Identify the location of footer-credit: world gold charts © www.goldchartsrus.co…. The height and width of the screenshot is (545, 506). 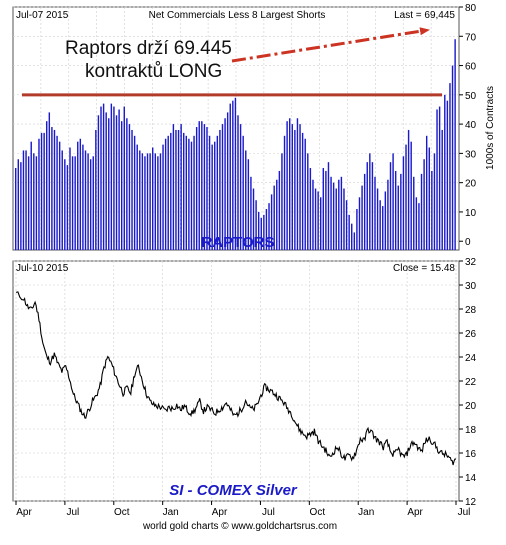
(239, 526).